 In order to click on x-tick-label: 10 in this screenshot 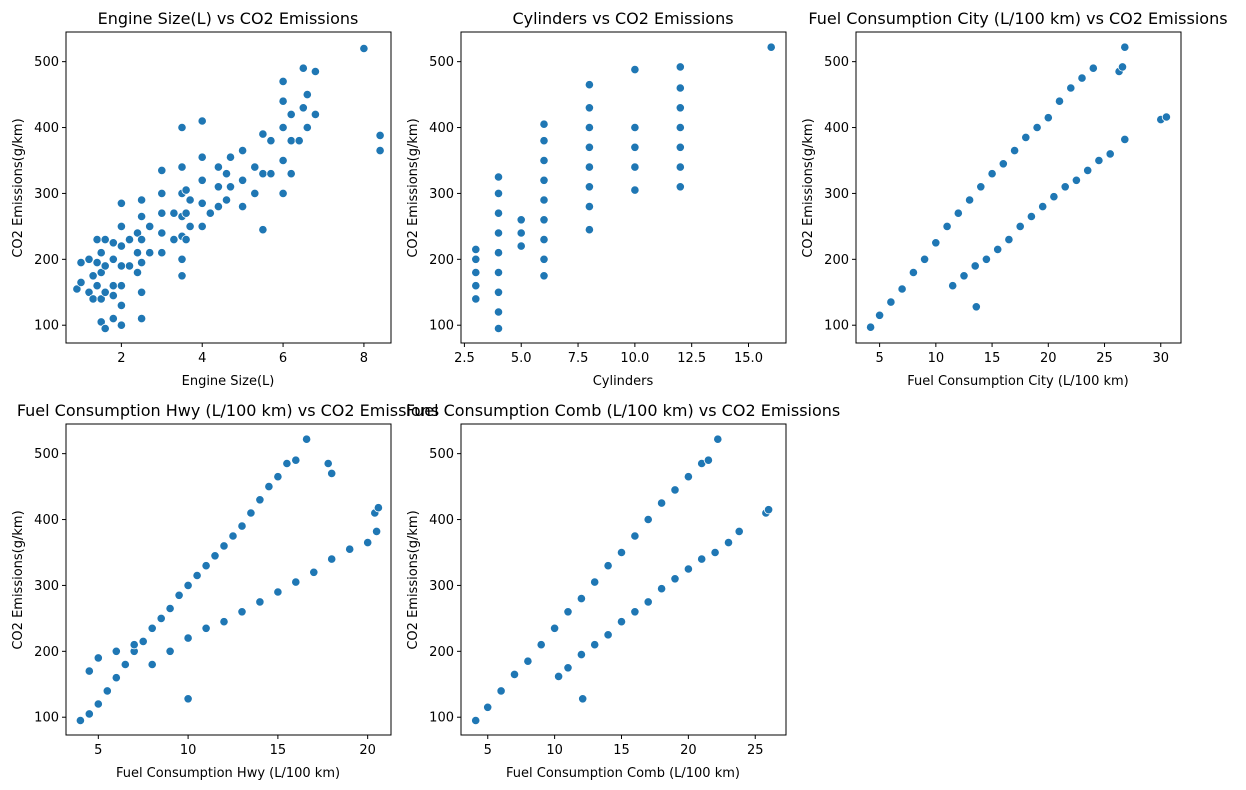, I will do `click(188, 750)`.